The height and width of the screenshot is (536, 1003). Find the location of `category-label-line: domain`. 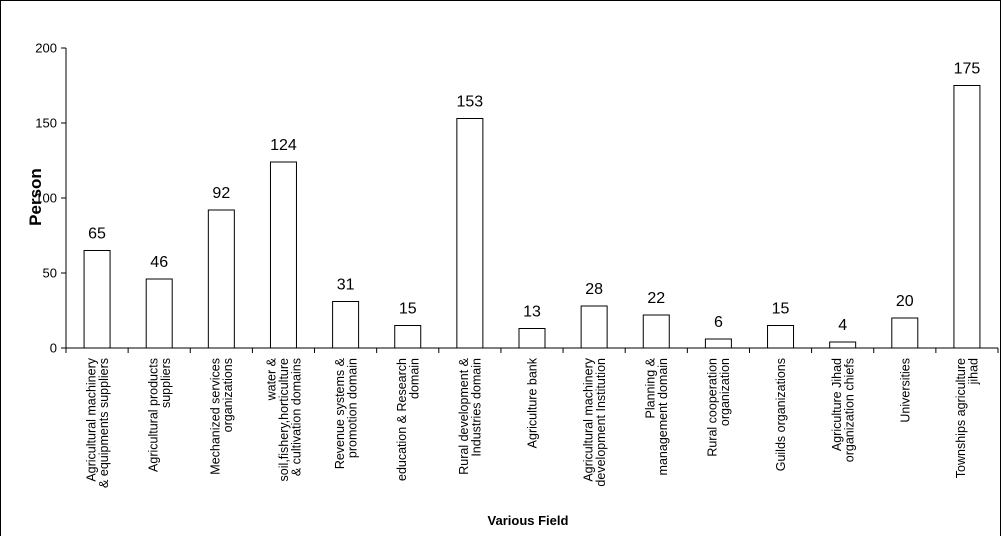

category-label-line: domain is located at coordinates (414, 378).